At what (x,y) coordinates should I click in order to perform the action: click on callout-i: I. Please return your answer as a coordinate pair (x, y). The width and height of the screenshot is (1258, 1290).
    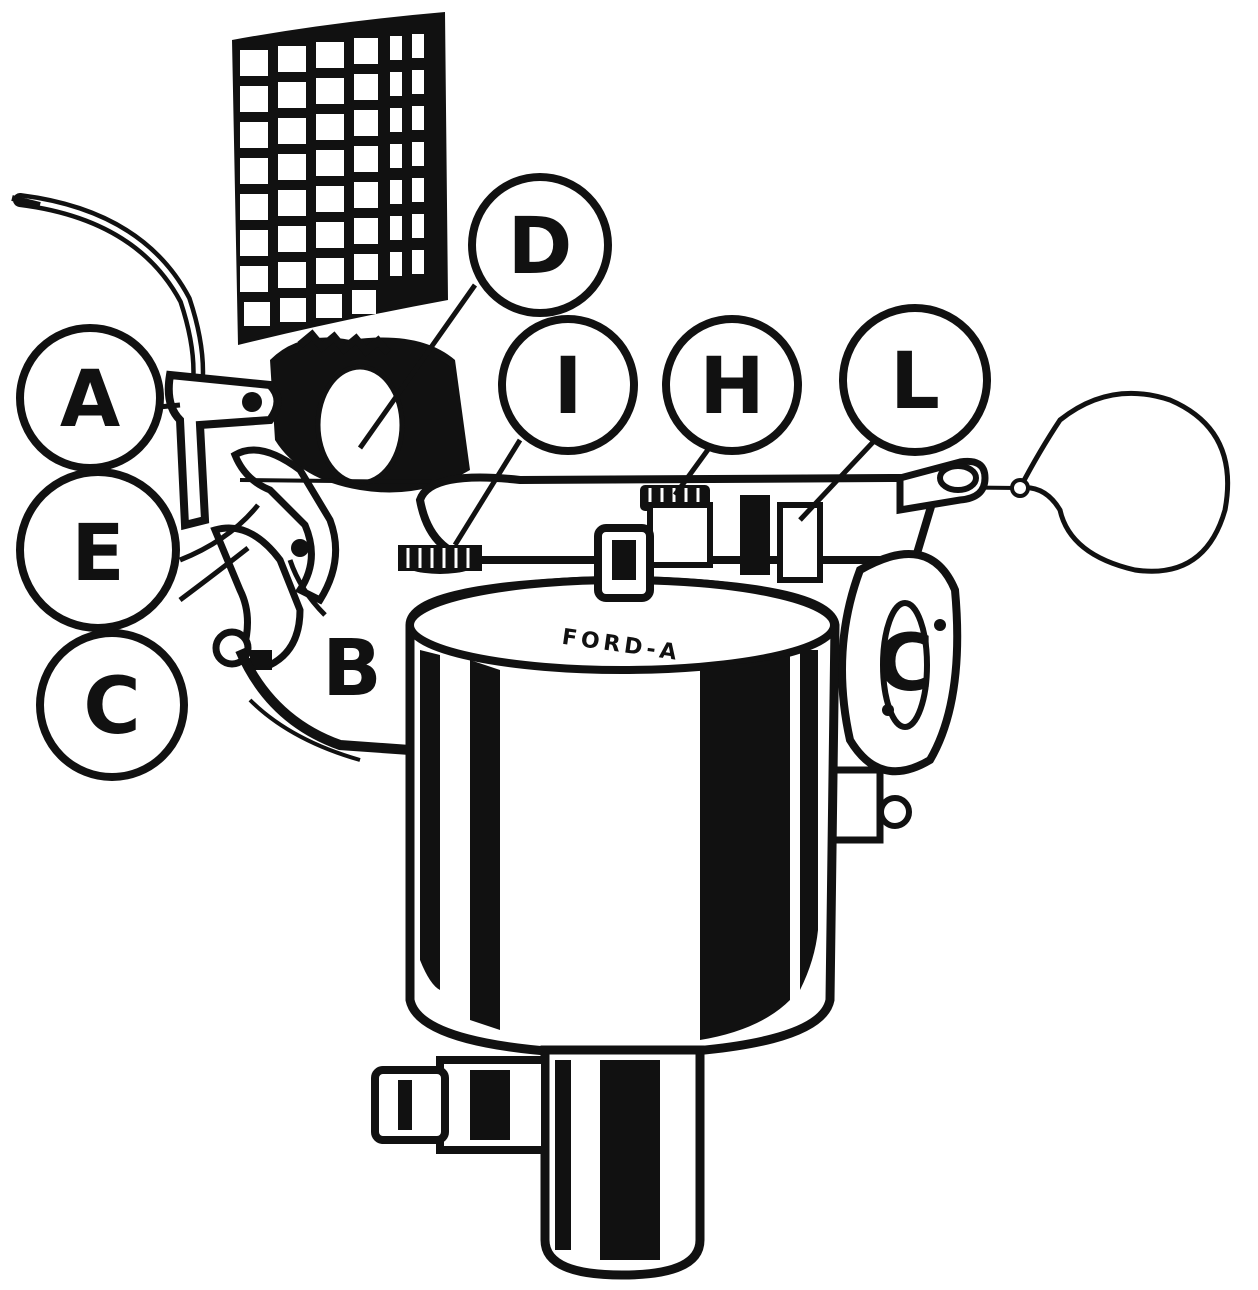
    Looking at the image, I should click on (568, 385).